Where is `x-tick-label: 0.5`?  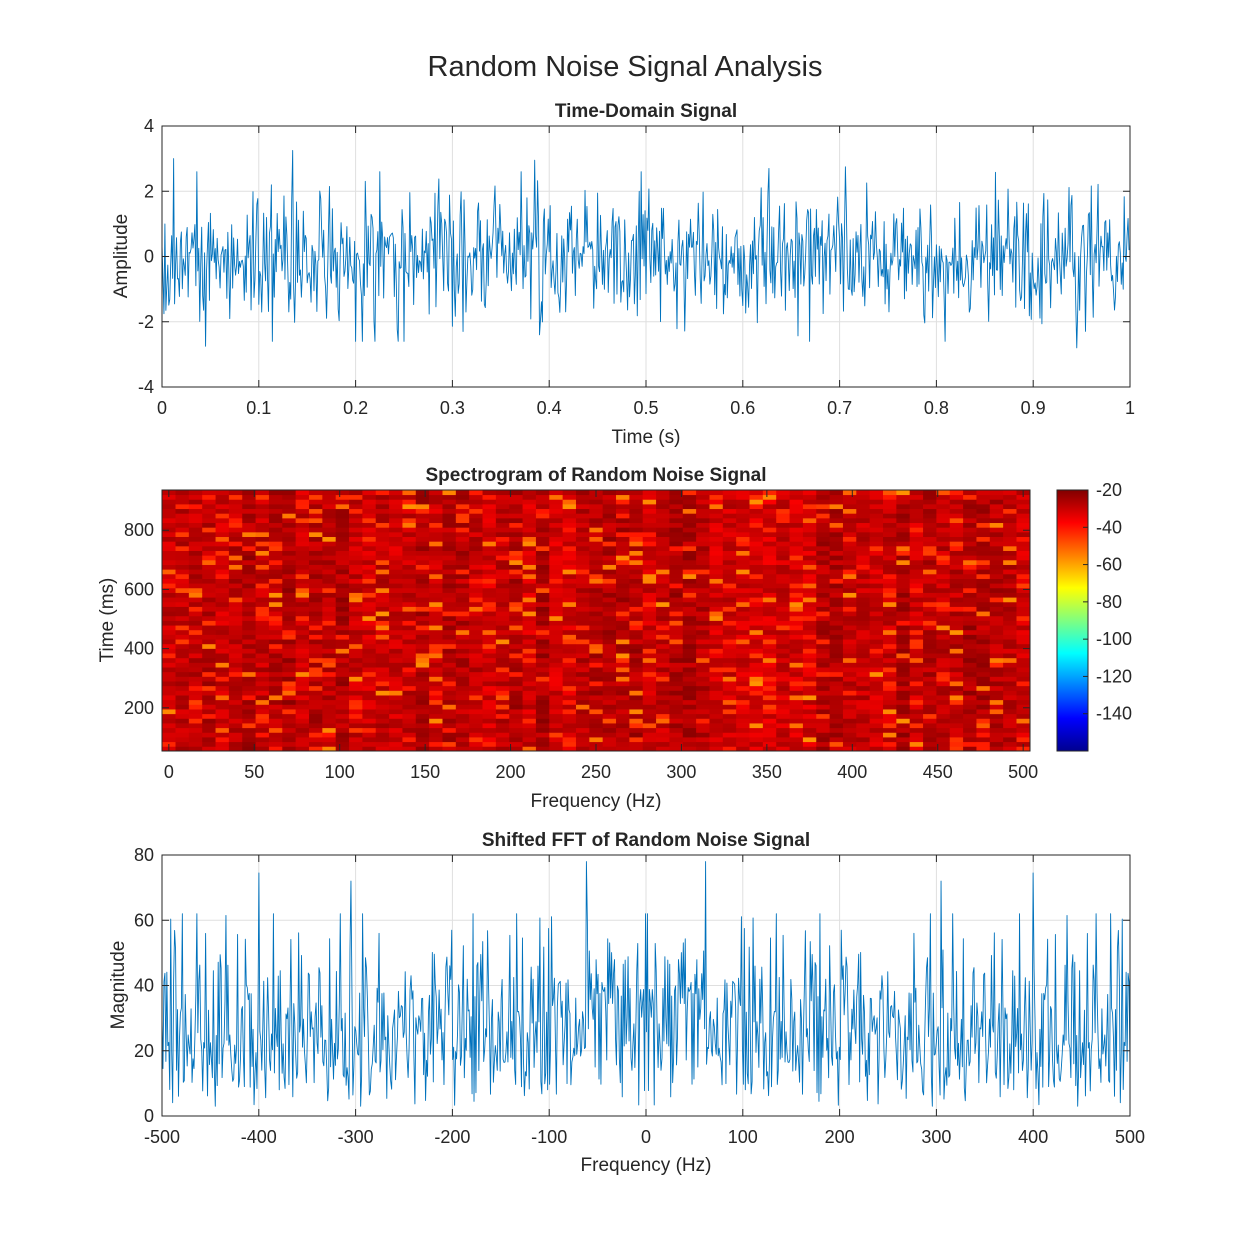
x-tick-label: 0.5 is located at coordinates (645, 408).